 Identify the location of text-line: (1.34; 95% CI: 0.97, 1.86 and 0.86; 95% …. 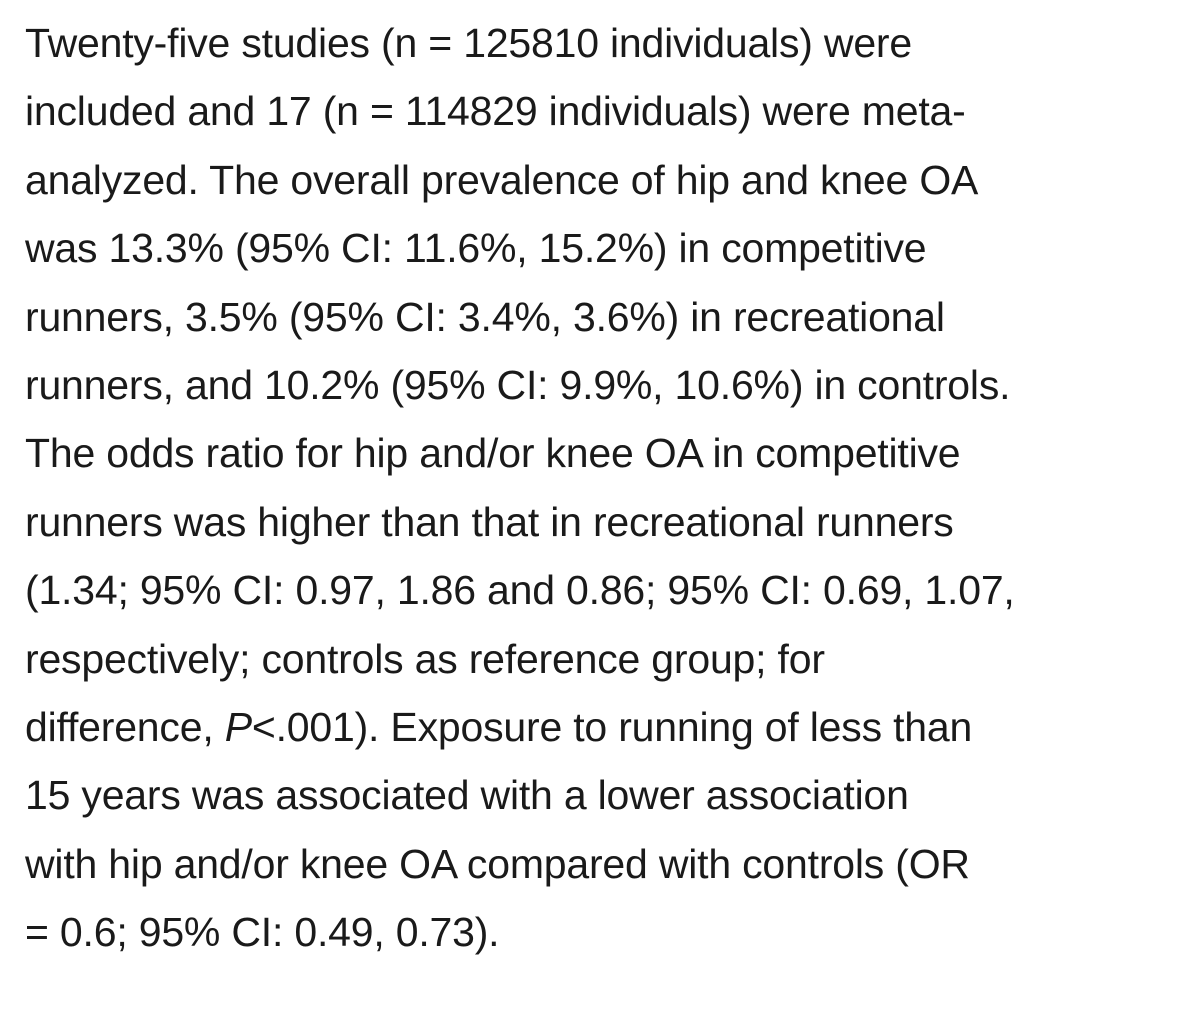
(520, 590).